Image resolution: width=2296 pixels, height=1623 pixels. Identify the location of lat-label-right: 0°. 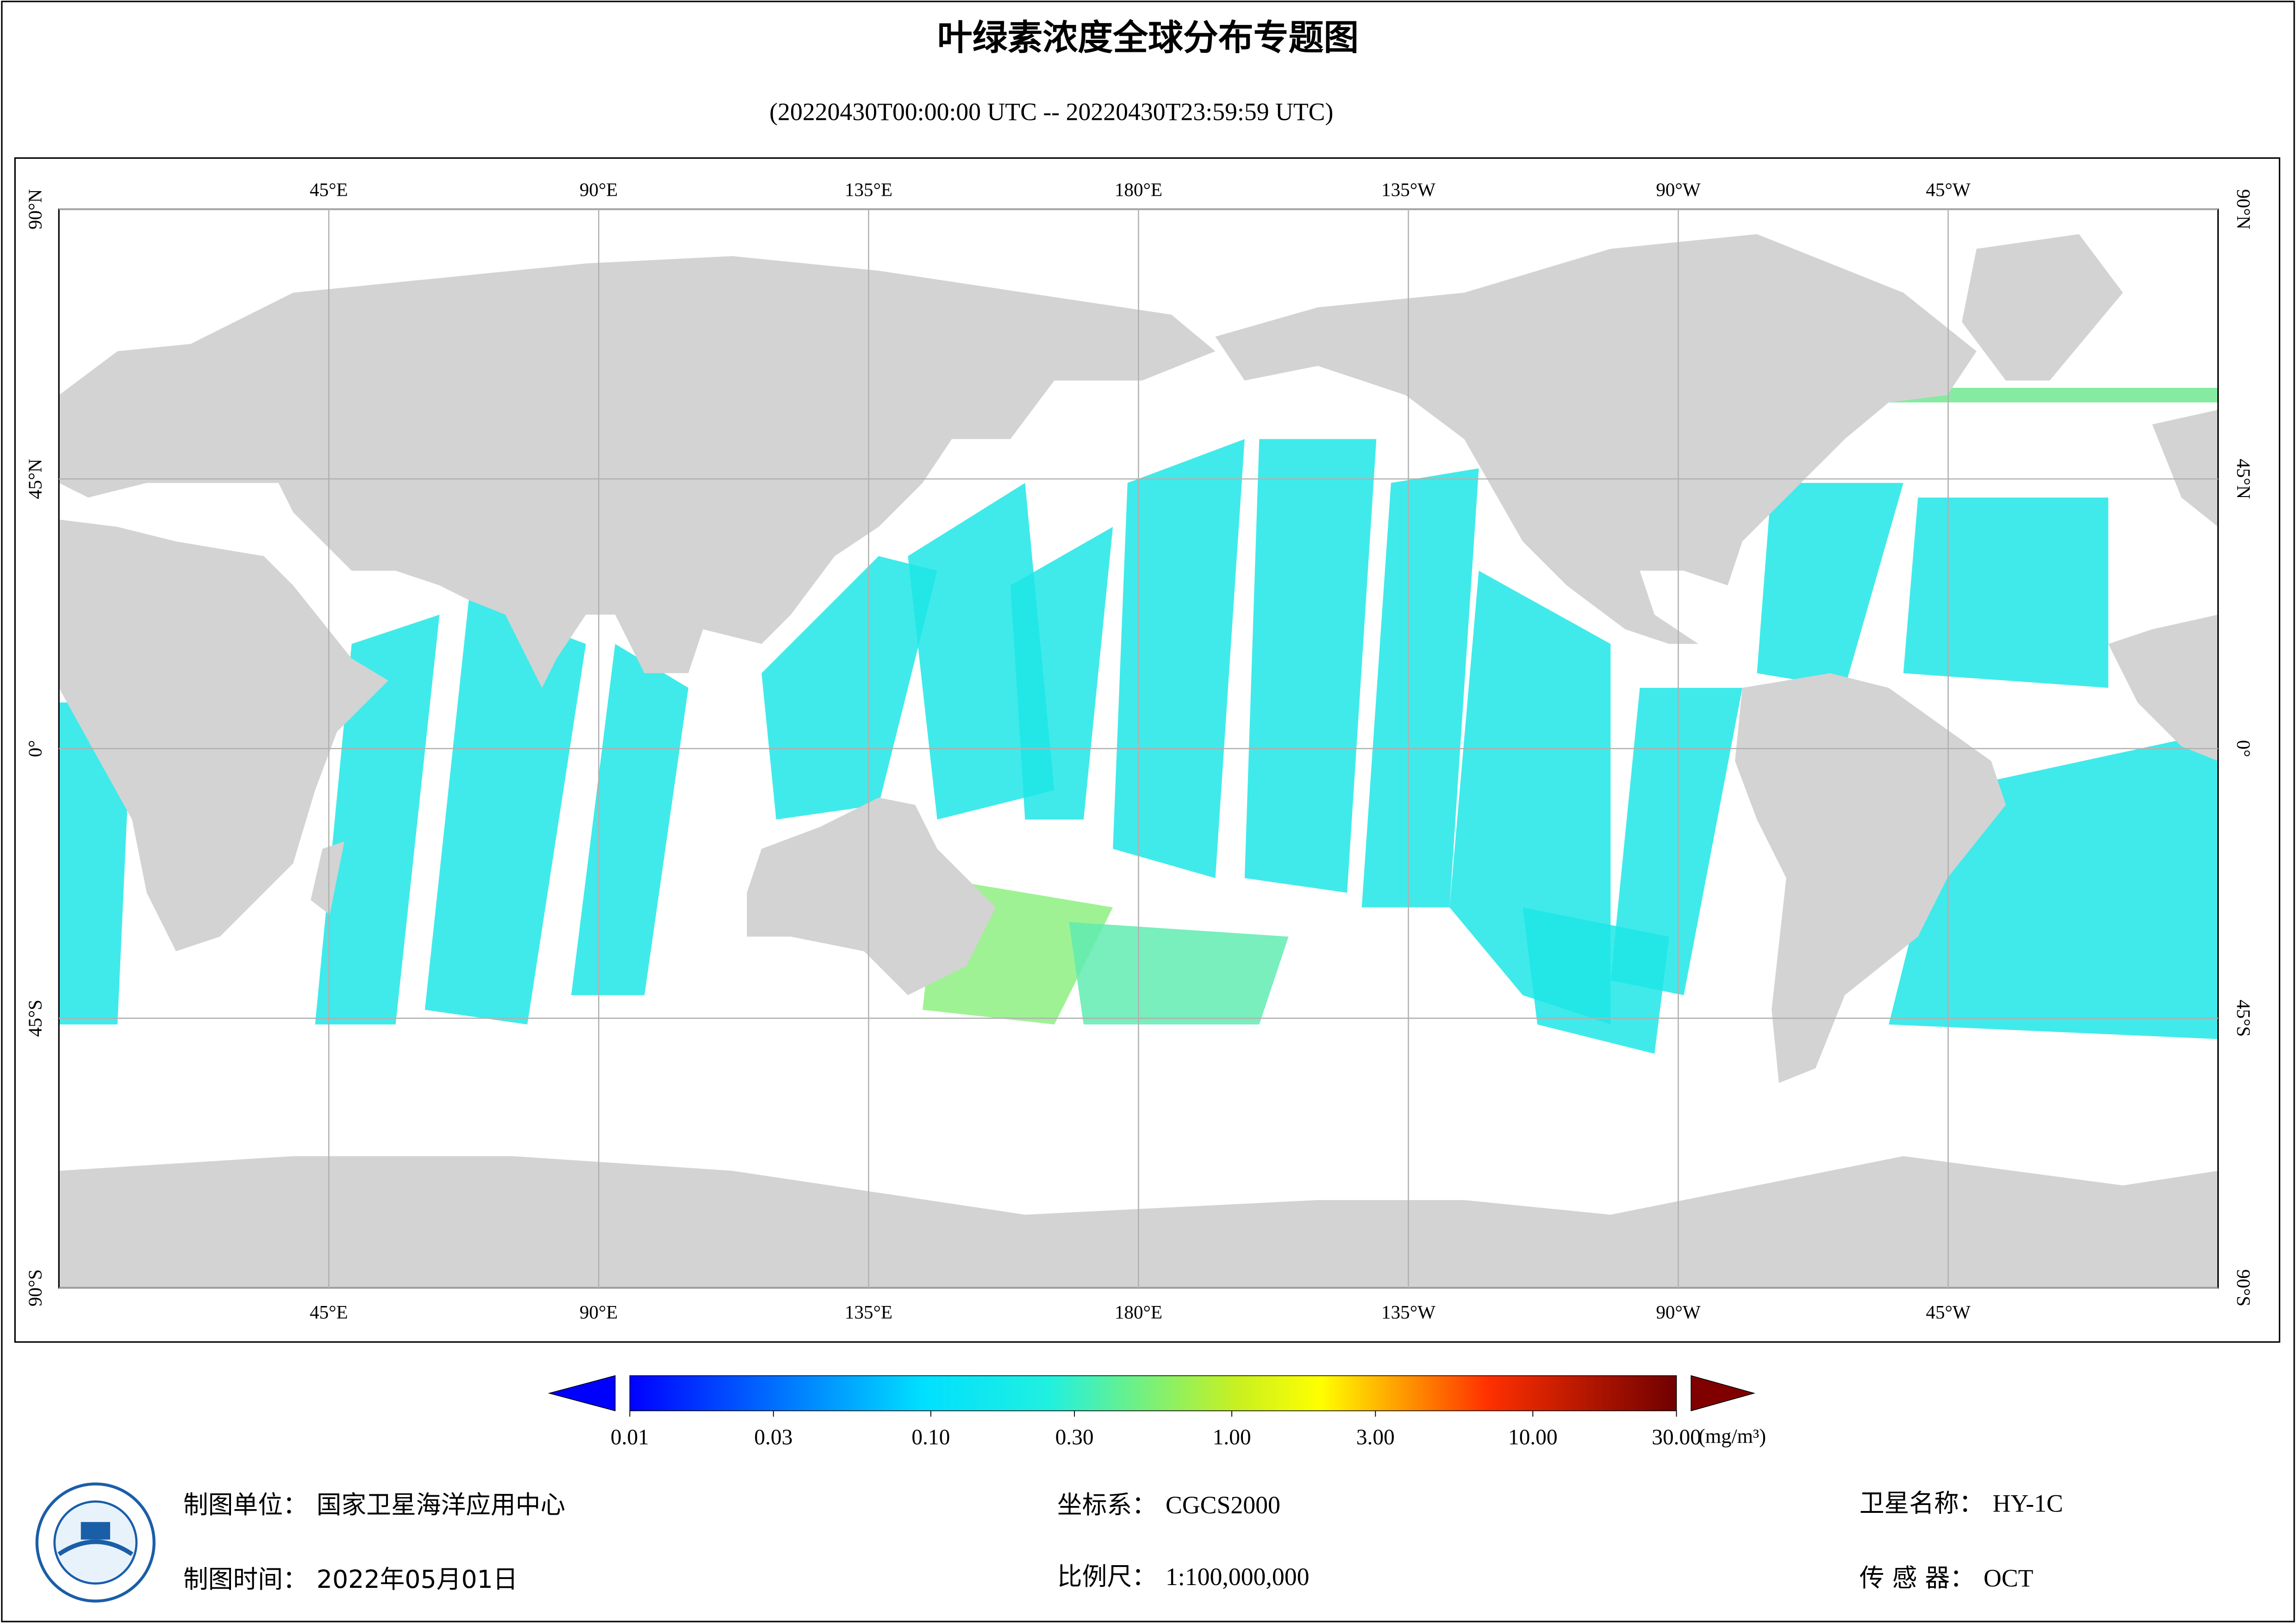
(2243, 748).